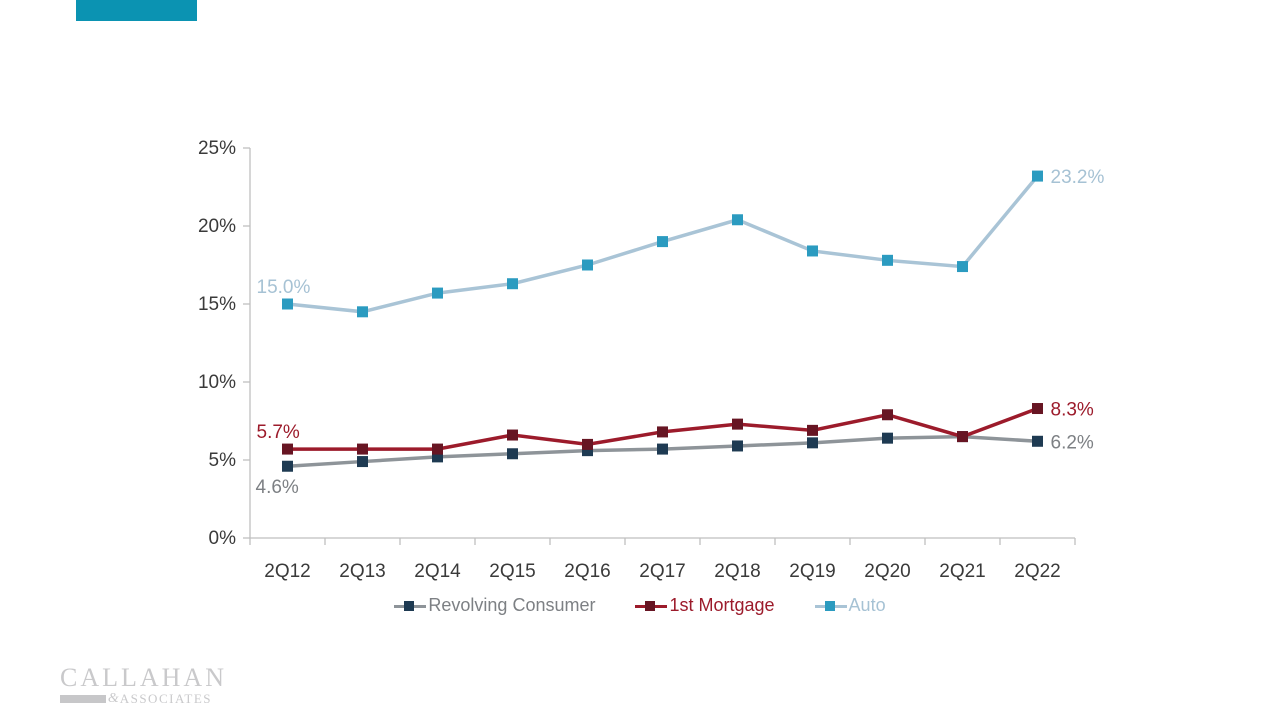  Describe the element at coordinates (83, 699) in the screenshot. I see `logo-bar` at that location.